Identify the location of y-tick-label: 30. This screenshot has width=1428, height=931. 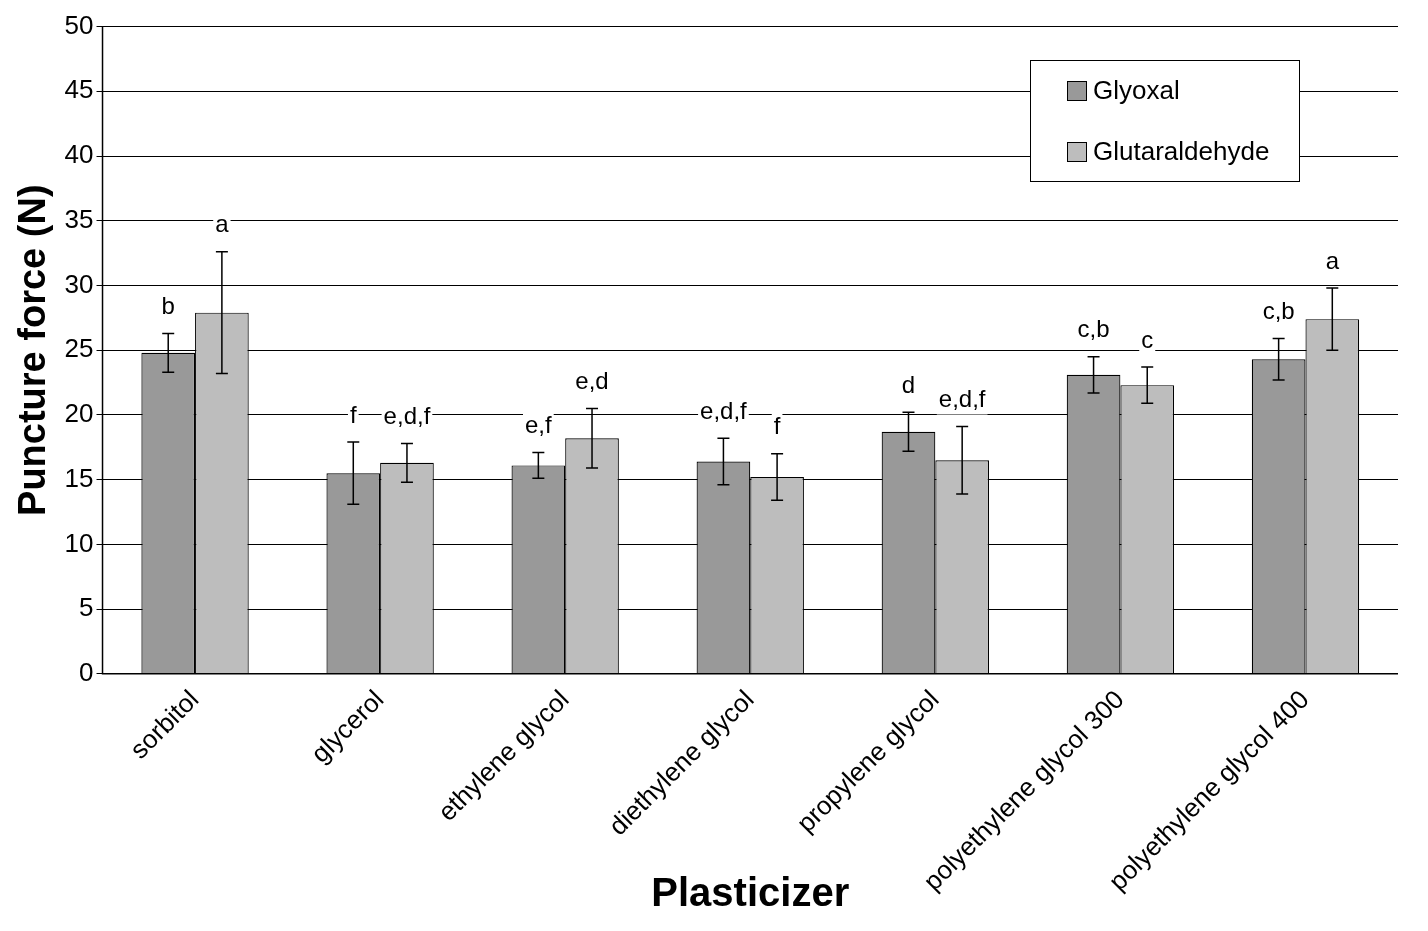
(79, 283).